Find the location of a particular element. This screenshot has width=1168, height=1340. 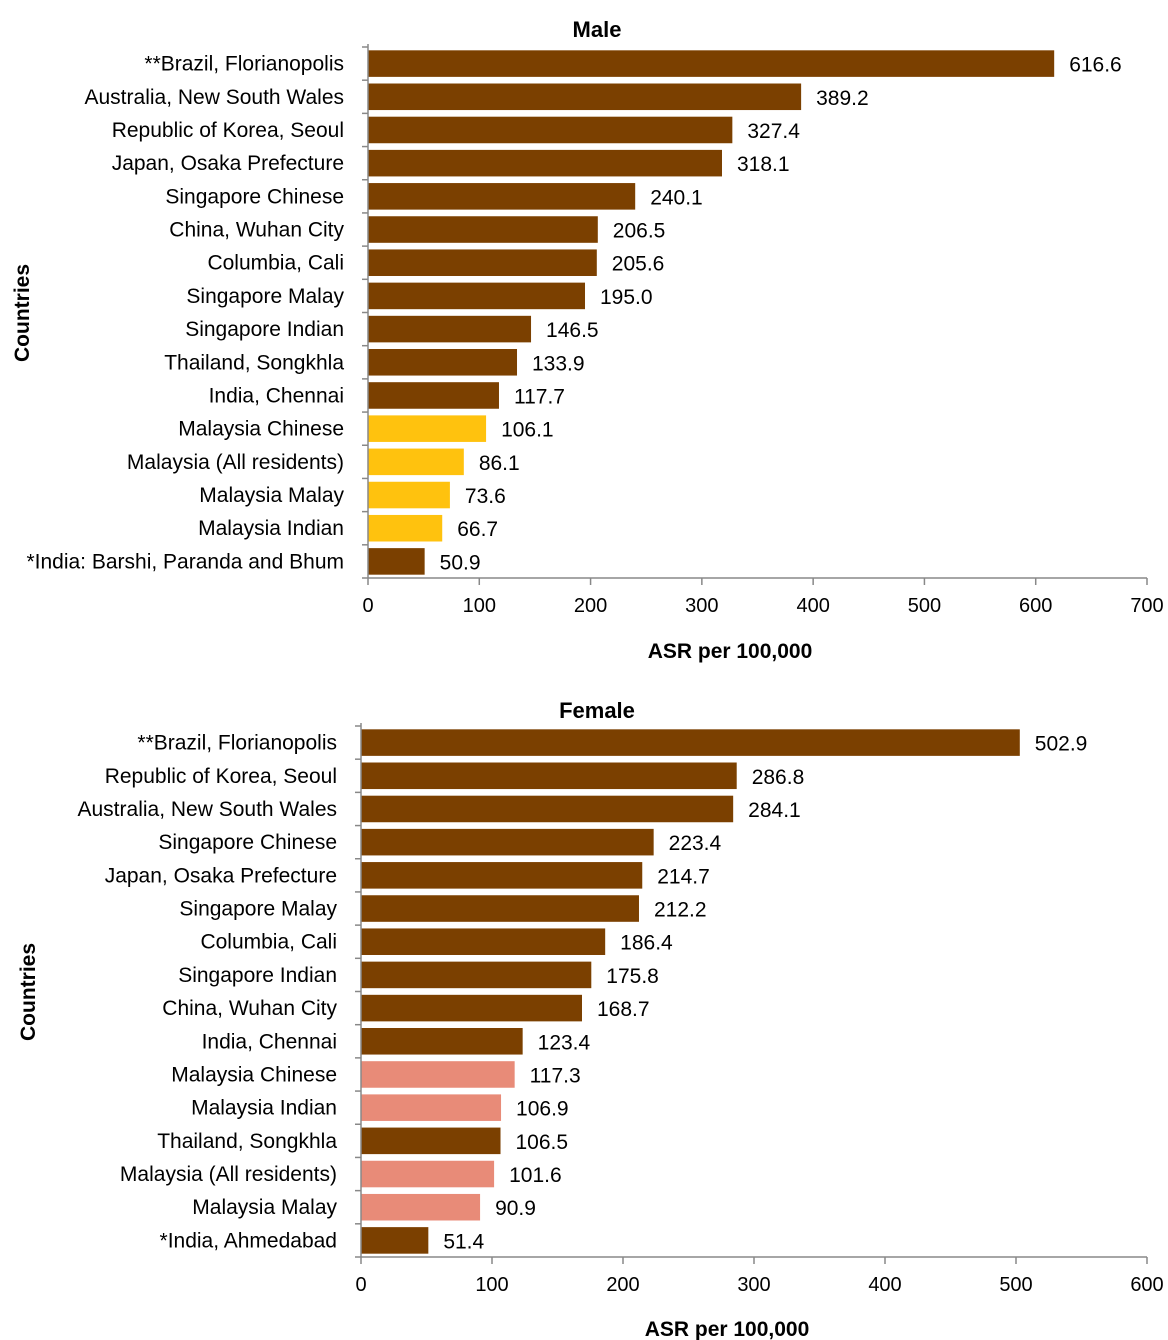

category-label: Thailand, Songkhla is located at coordinates (247, 1141).